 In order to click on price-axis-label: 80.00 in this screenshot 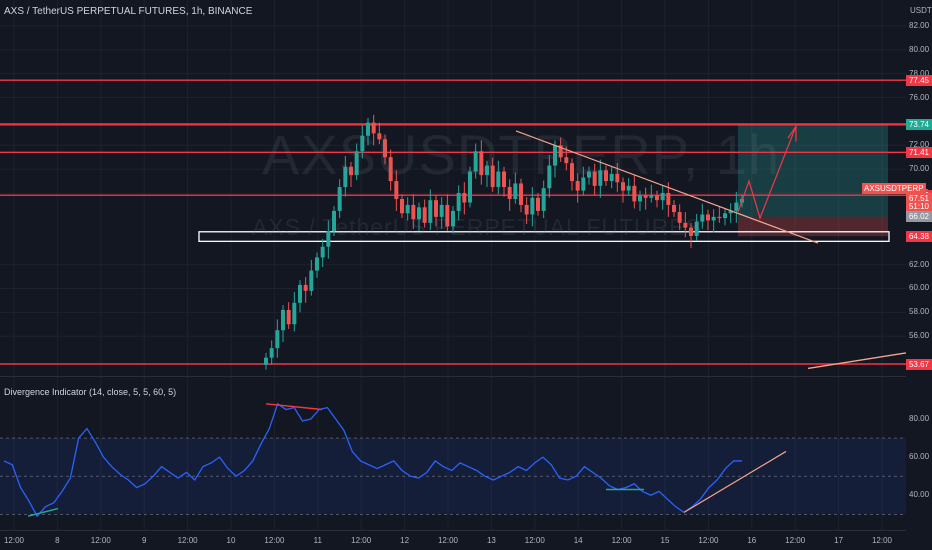, I will do `click(919, 49)`.